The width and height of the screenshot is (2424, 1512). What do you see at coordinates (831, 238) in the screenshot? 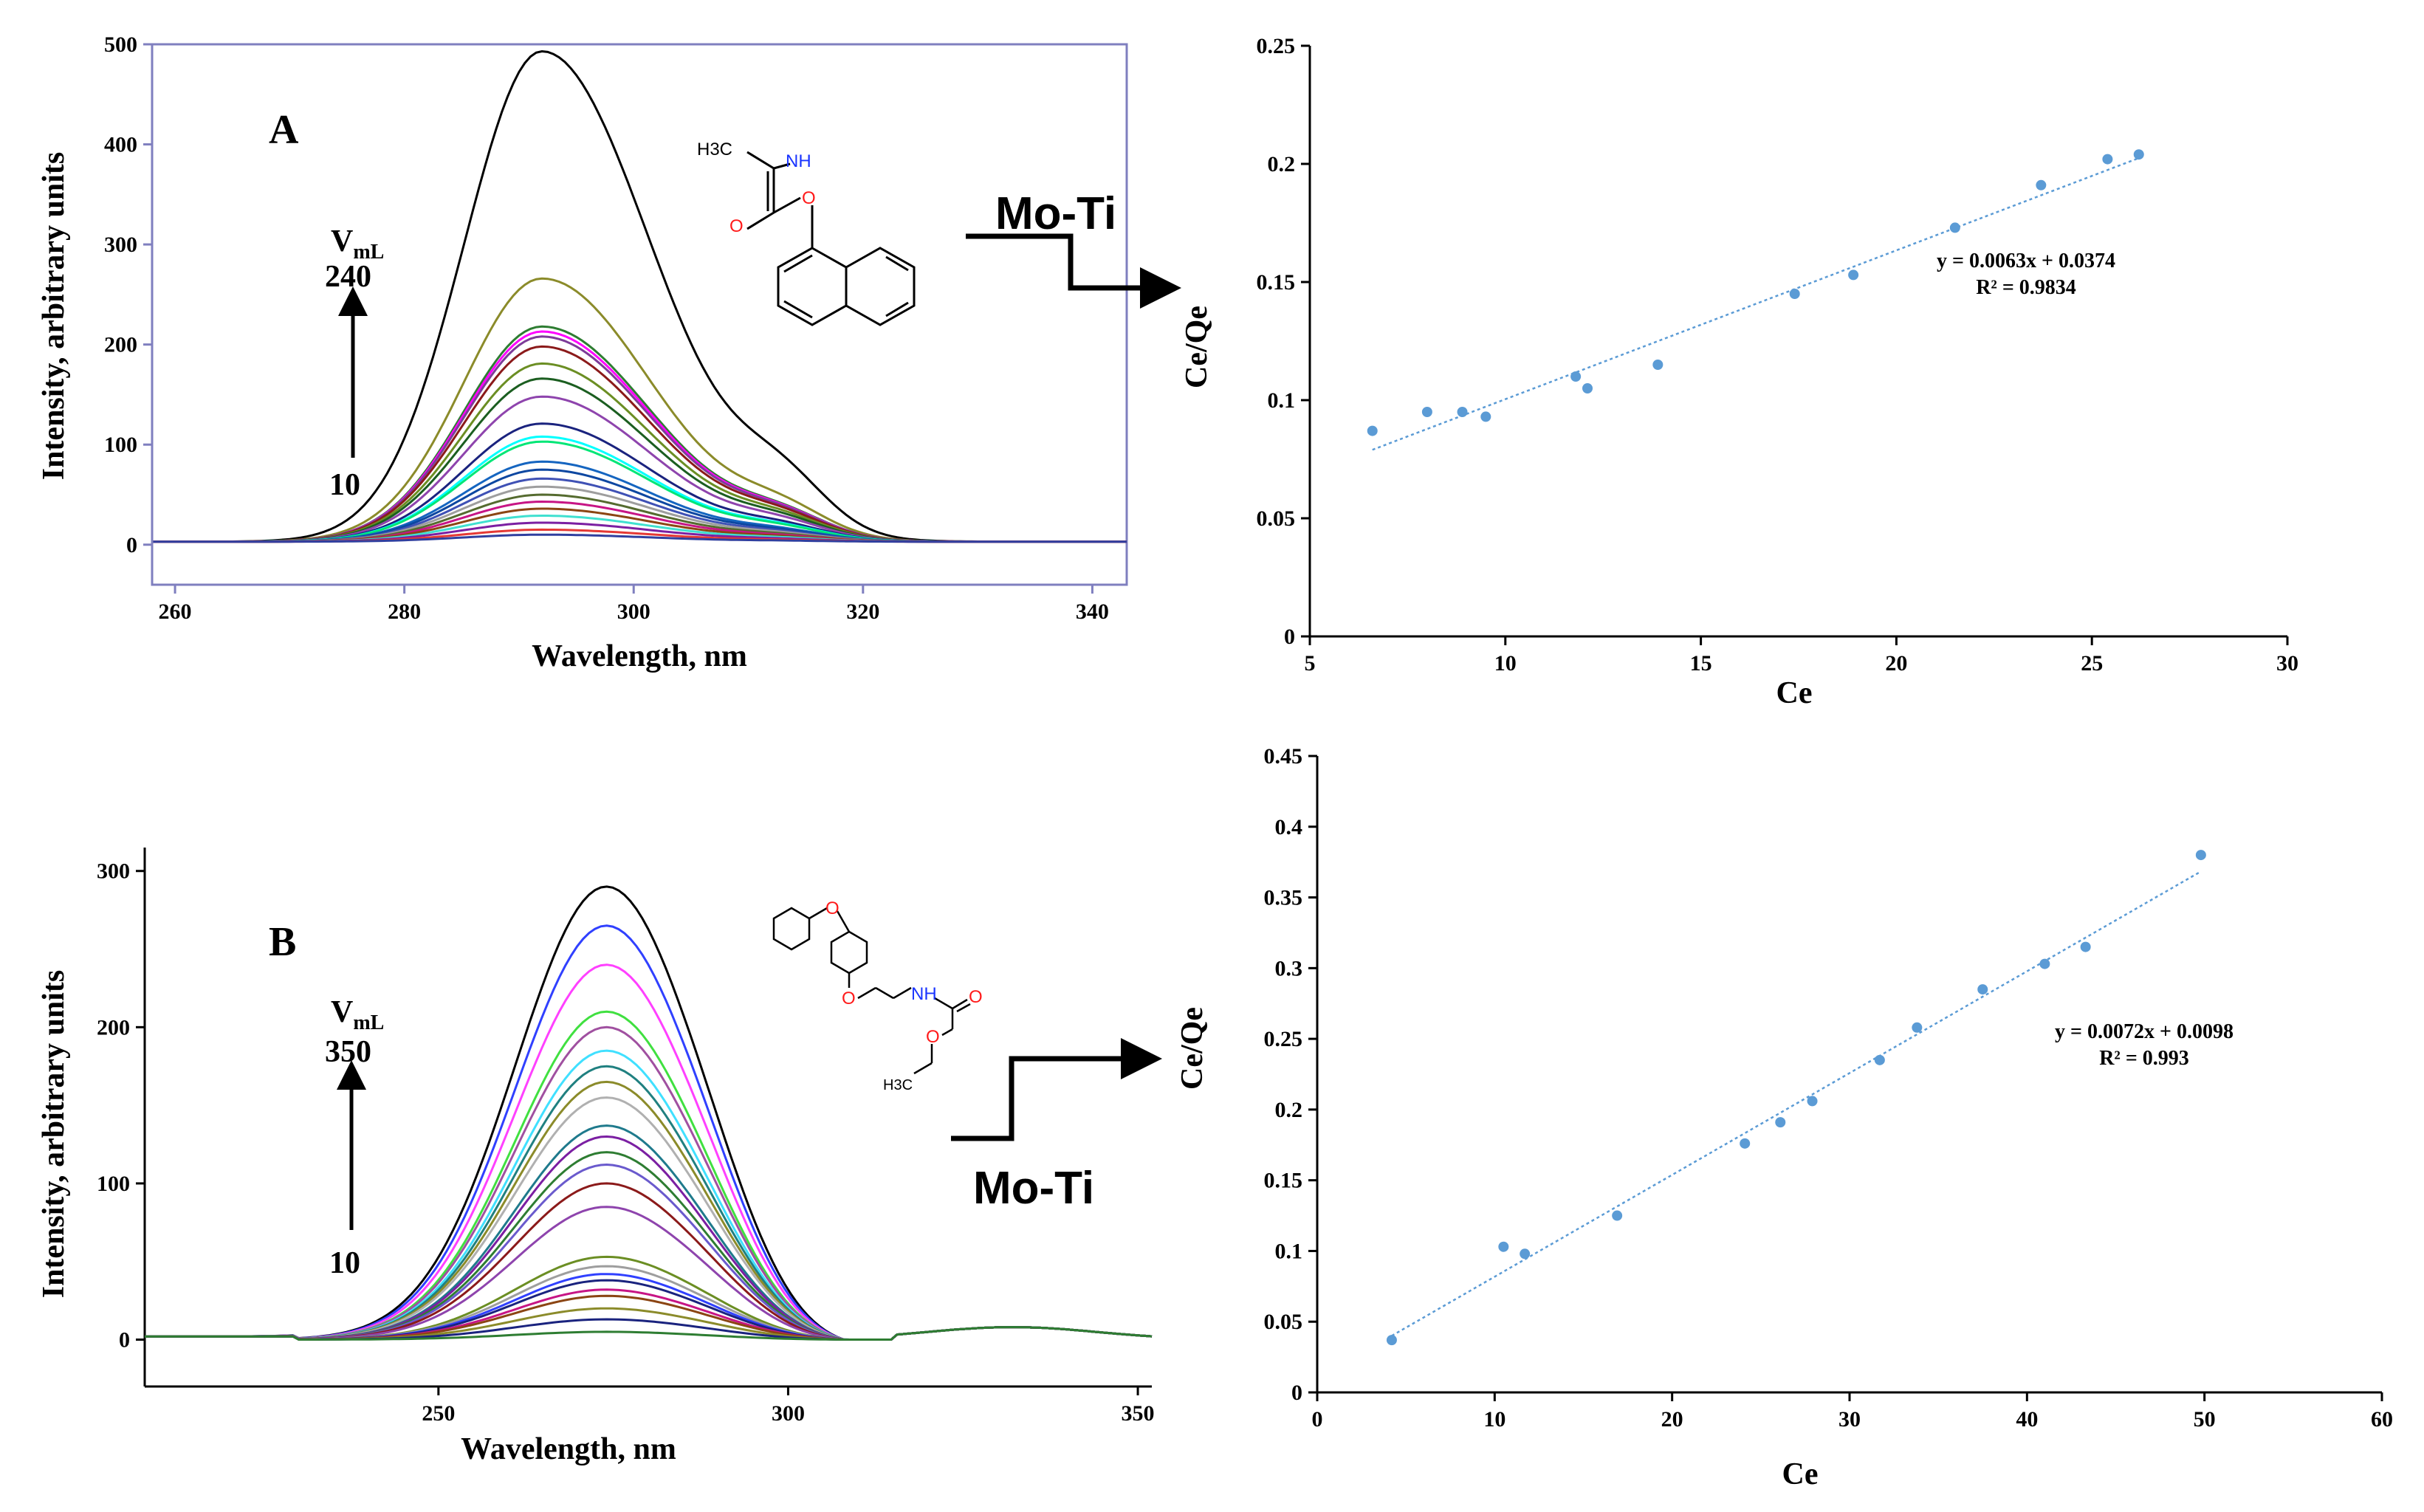
I see `molecule-a-structure` at bounding box center [831, 238].